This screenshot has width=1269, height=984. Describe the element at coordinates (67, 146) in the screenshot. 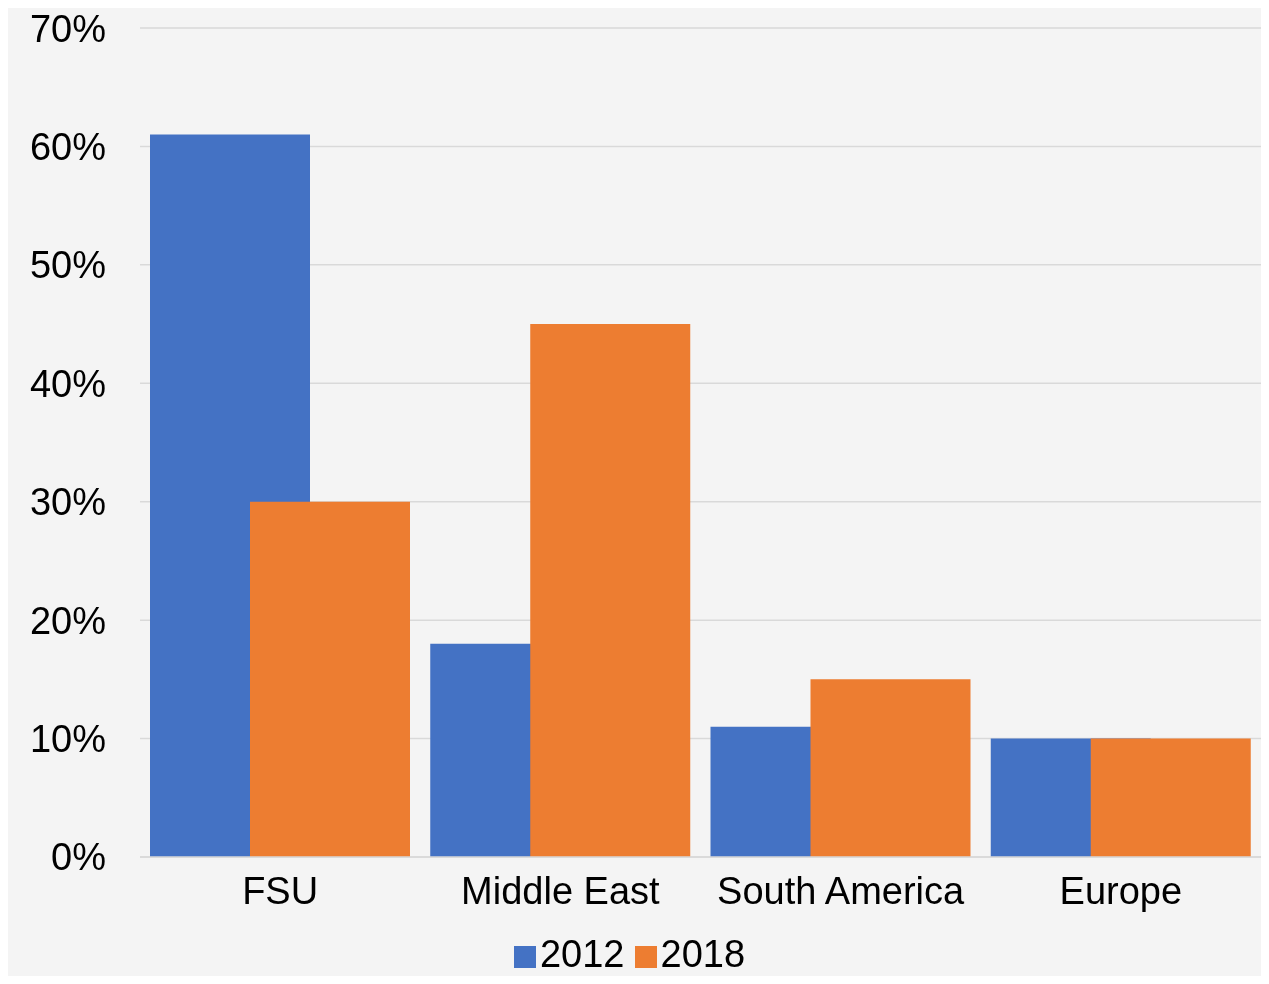

I see `y-tick-label: 60%` at that location.